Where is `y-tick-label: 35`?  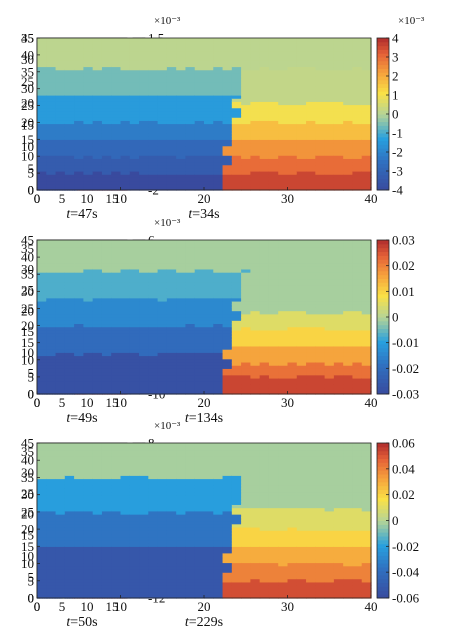
y-tick-label: 35 is located at coordinates (27, 71).